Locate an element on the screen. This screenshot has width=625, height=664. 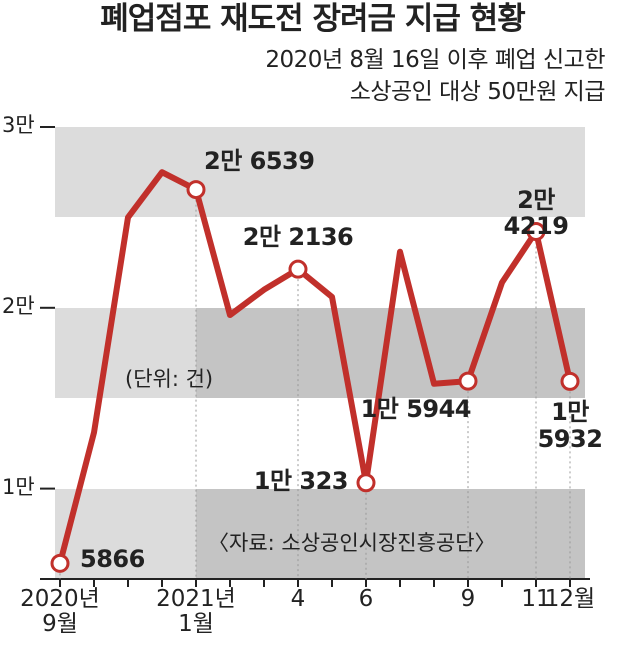
subtitle: 2020년 8월 16일 이후 폐업 신고한 is located at coordinates (435, 60).